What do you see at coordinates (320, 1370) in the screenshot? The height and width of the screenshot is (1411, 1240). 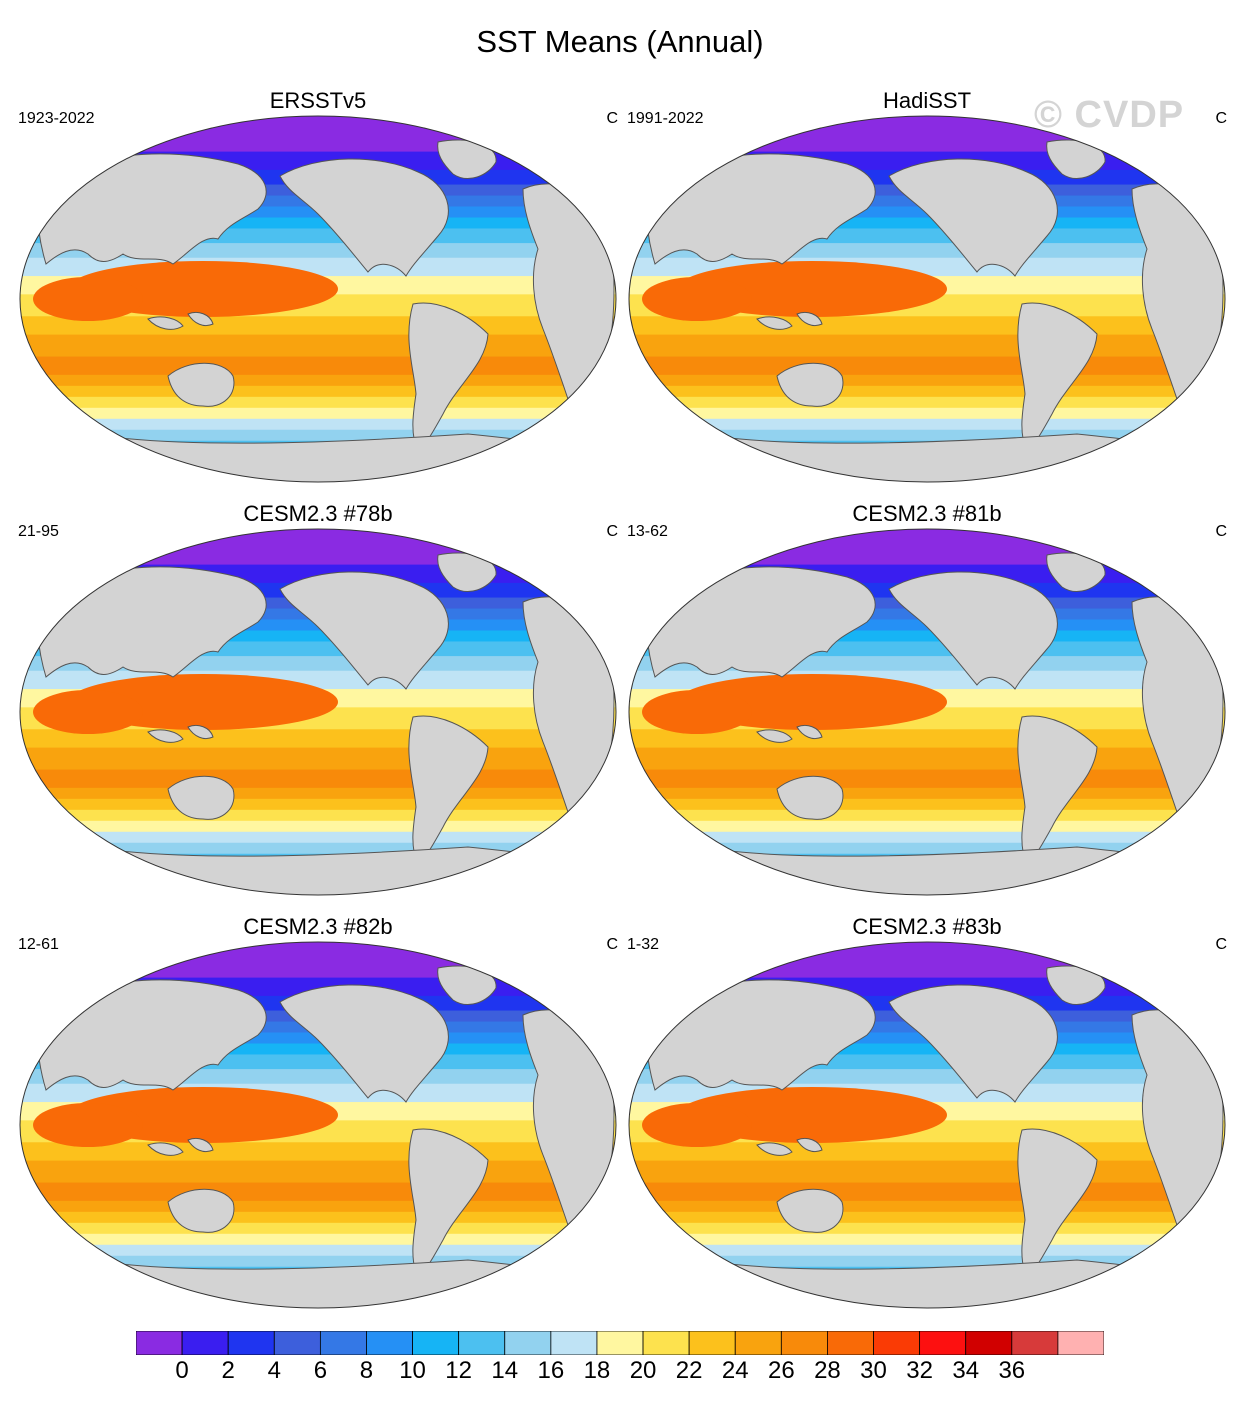 I see `colorbar-tick-label: 6` at bounding box center [320, 1370].